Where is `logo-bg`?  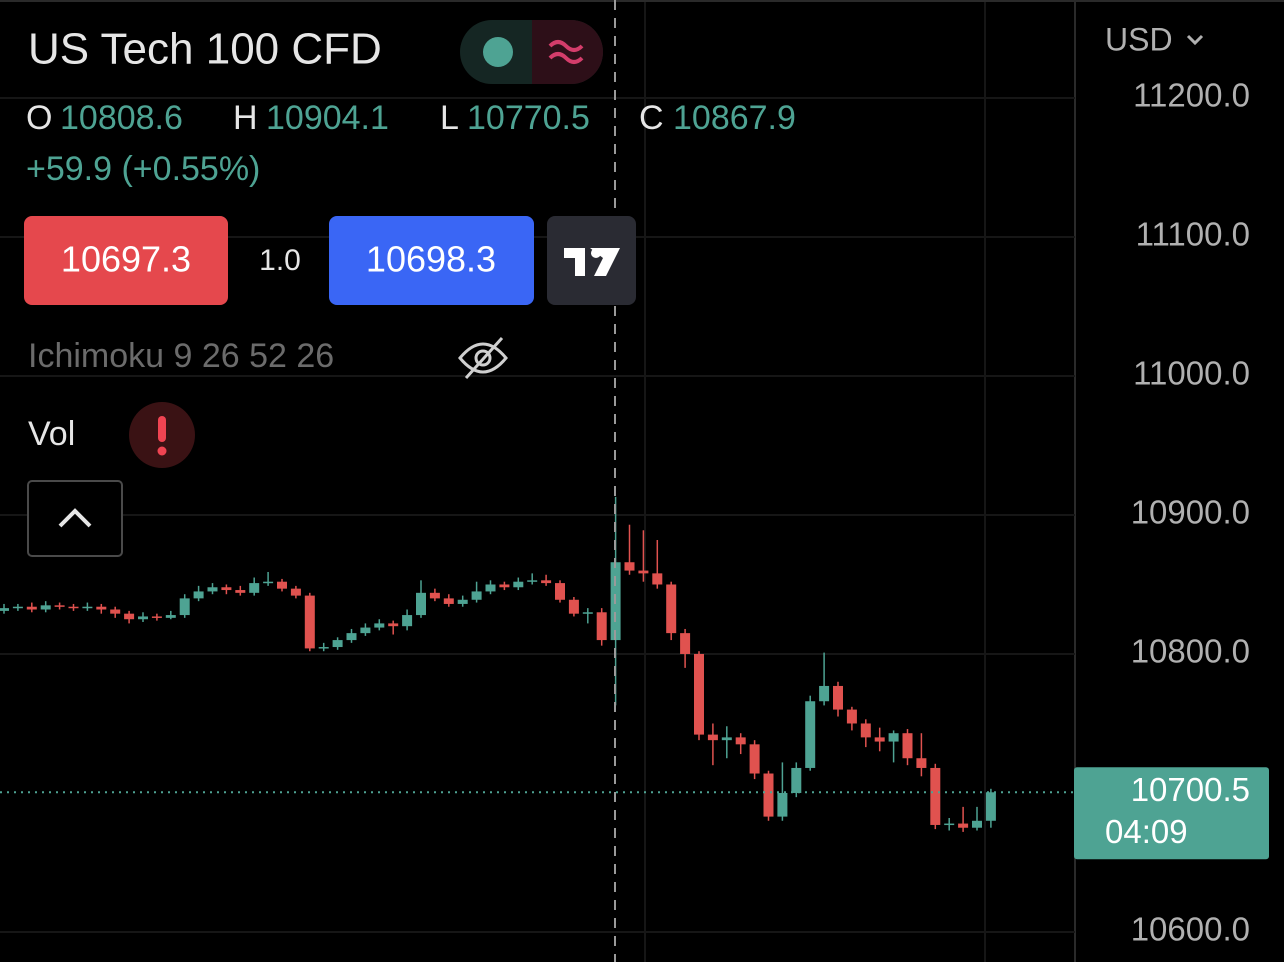 logo-bg is located at coordinates (591, 260).